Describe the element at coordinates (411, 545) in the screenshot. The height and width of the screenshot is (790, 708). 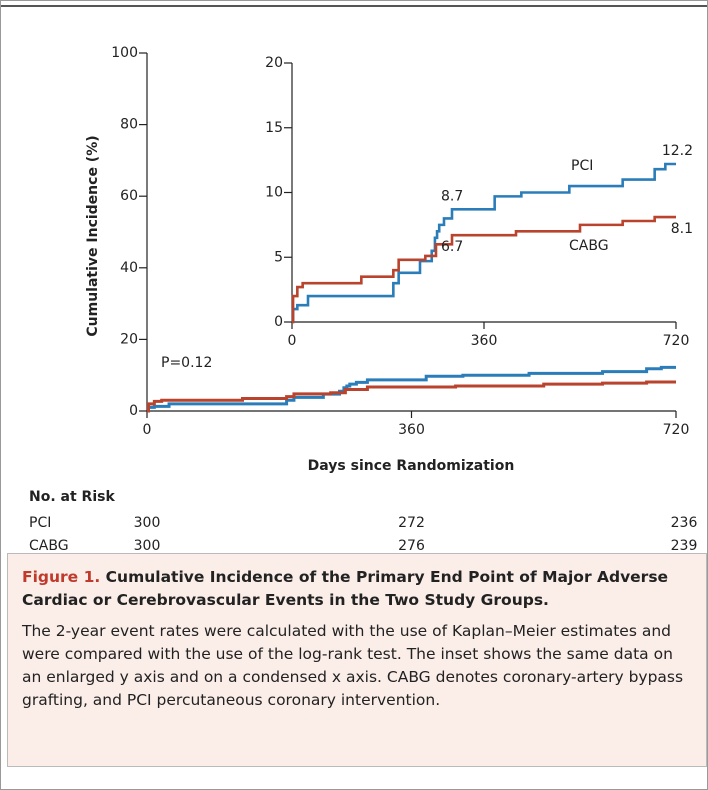
I see `risk-count: 276` at that location.